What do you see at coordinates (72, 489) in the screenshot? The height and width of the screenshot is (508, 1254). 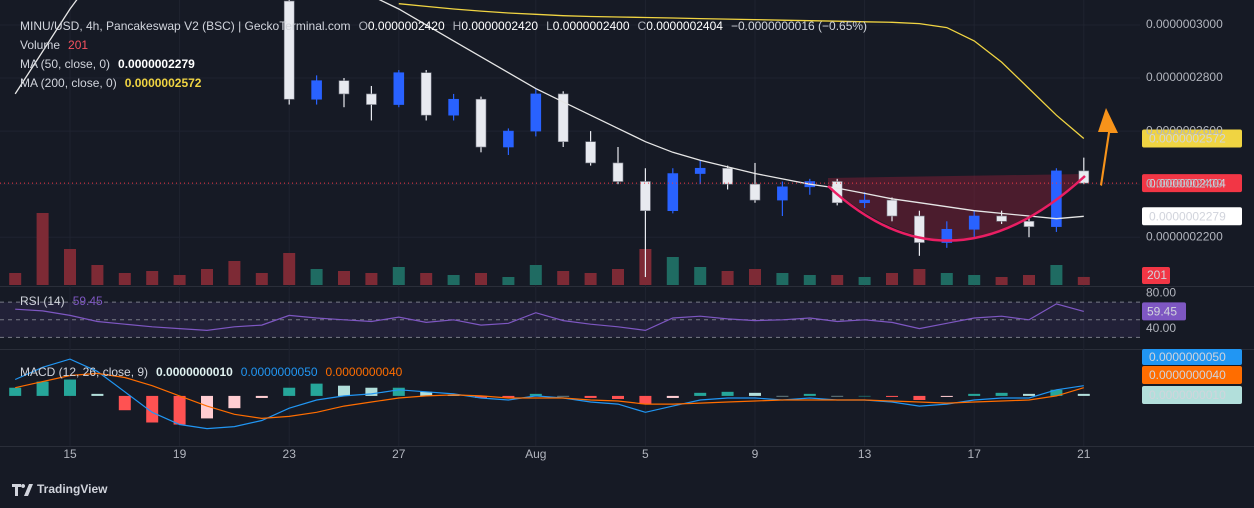 I see `brand-name: TradingView` at bounding box center [72, 489].